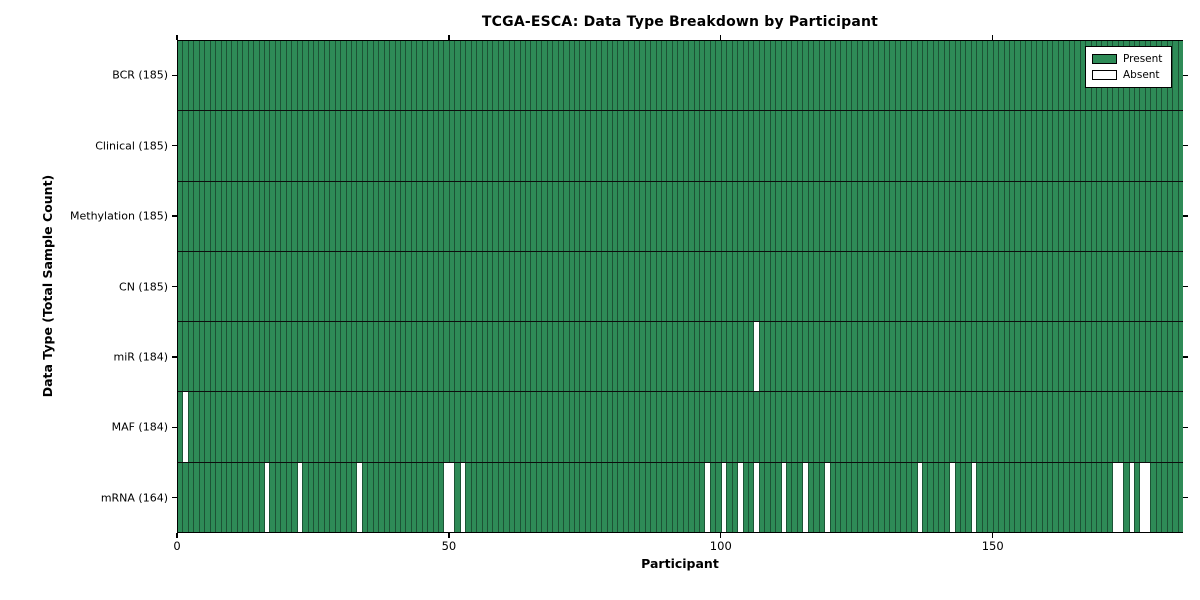  I want to click on heatmap-row-miR, so click(680, 357).